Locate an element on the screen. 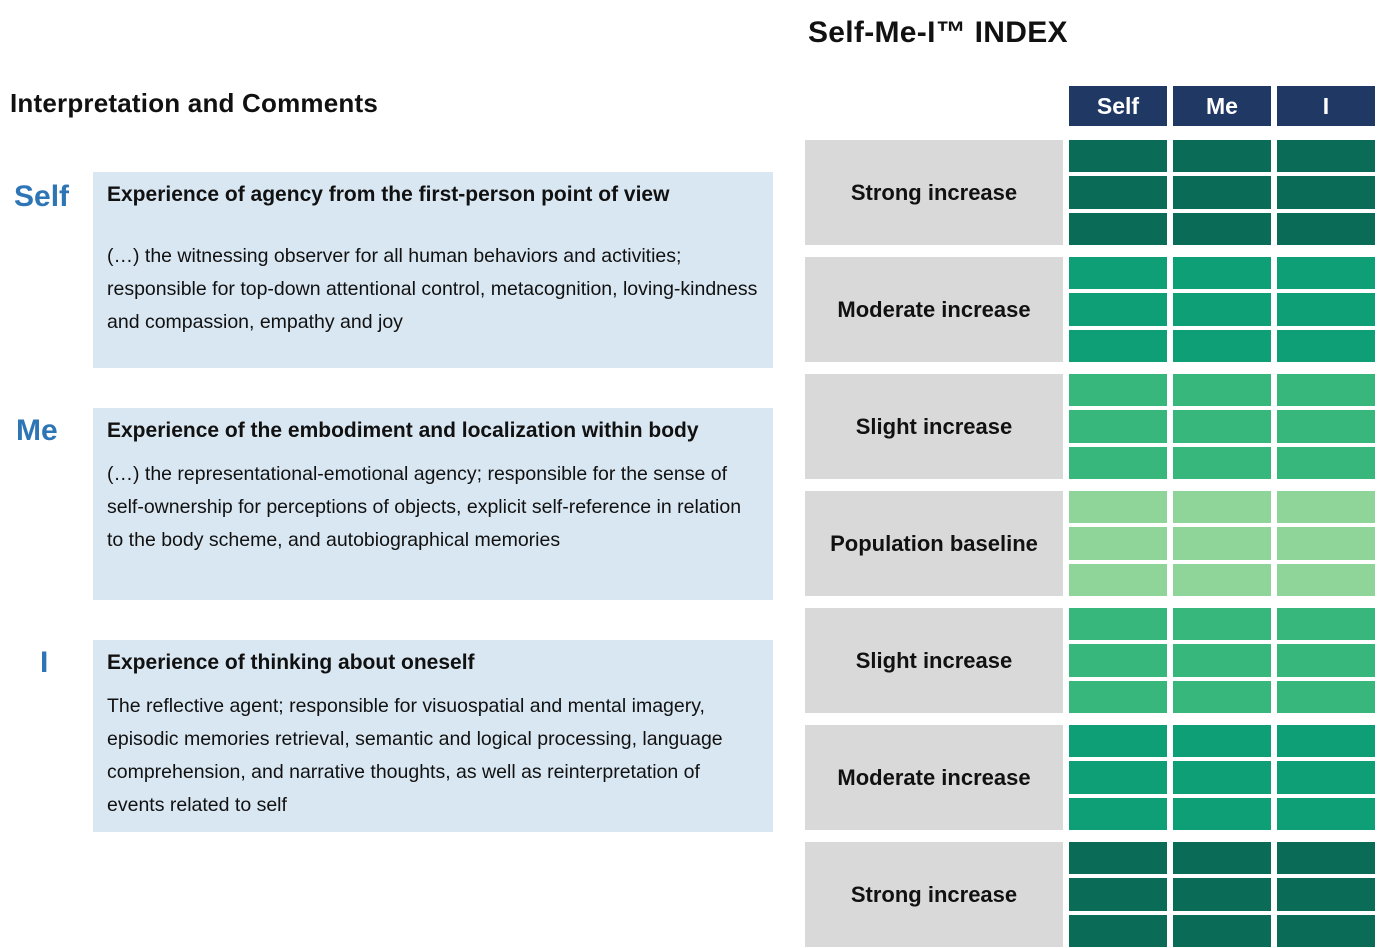 The image size is (1394, 948). index-band-4: Population baseline is located at coordinates (1090, 543).